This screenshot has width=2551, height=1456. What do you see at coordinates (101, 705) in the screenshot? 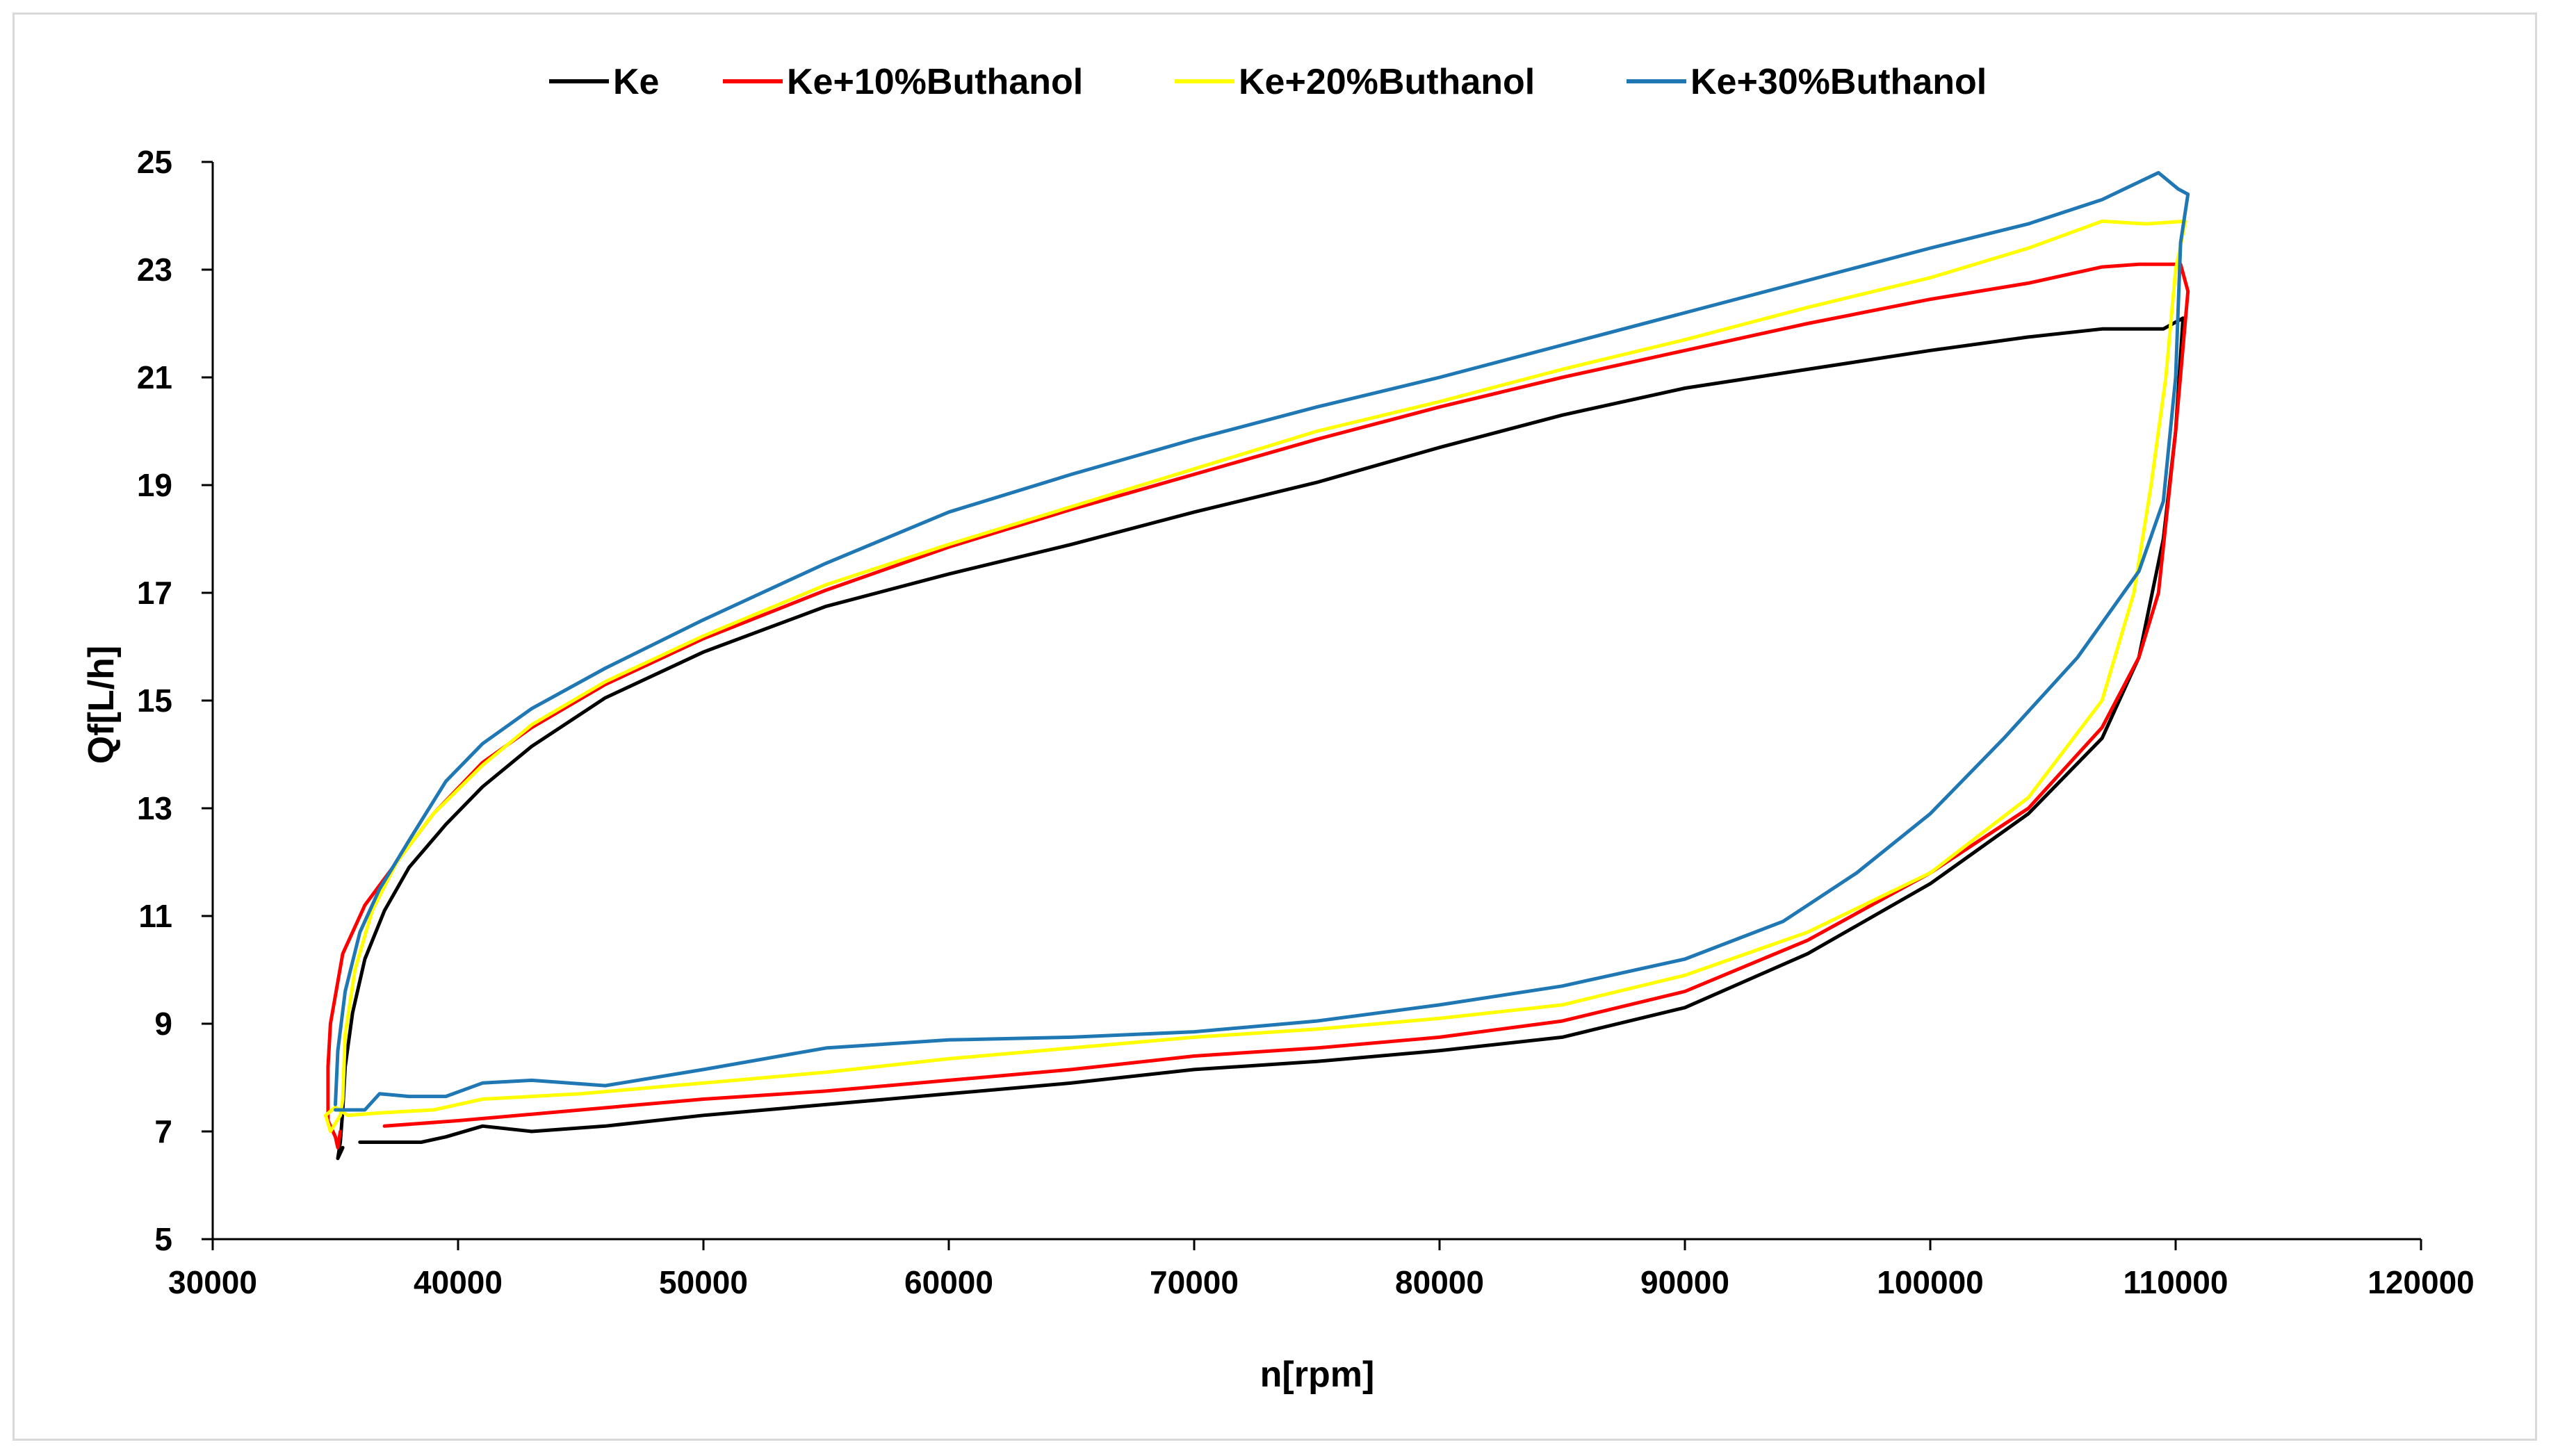
I see `y-axis-title: Qf[L/h]` at bounding box center [101, 705].